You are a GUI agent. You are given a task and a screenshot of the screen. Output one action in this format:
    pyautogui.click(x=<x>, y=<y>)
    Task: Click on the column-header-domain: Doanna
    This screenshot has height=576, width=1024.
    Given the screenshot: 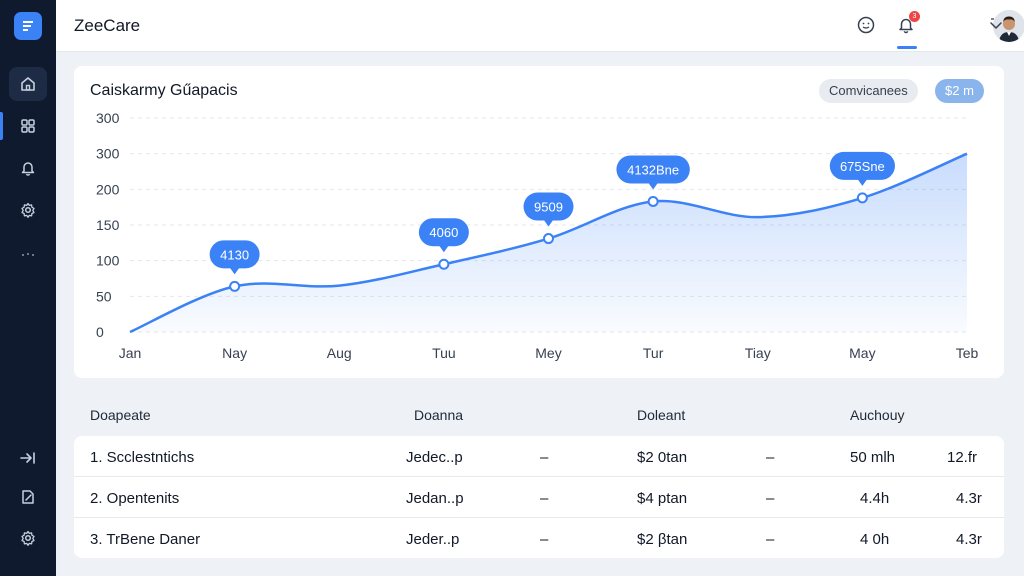 What is the action you would take?
    pyautogui.click(x=439, y=415)
    